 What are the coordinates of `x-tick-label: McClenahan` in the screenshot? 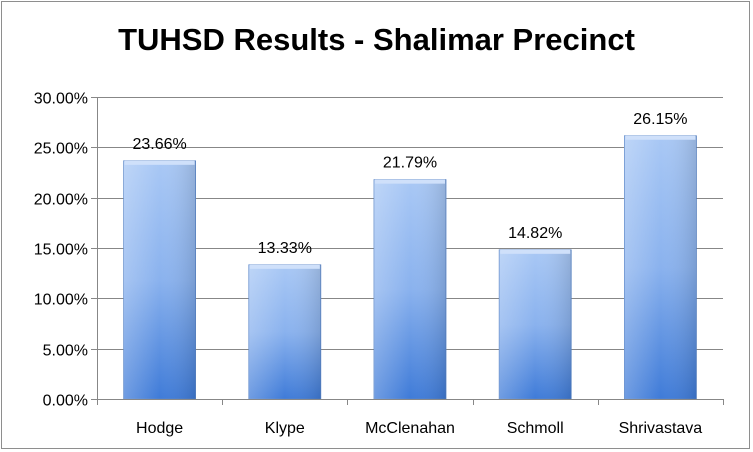 It's located at (410, 428).